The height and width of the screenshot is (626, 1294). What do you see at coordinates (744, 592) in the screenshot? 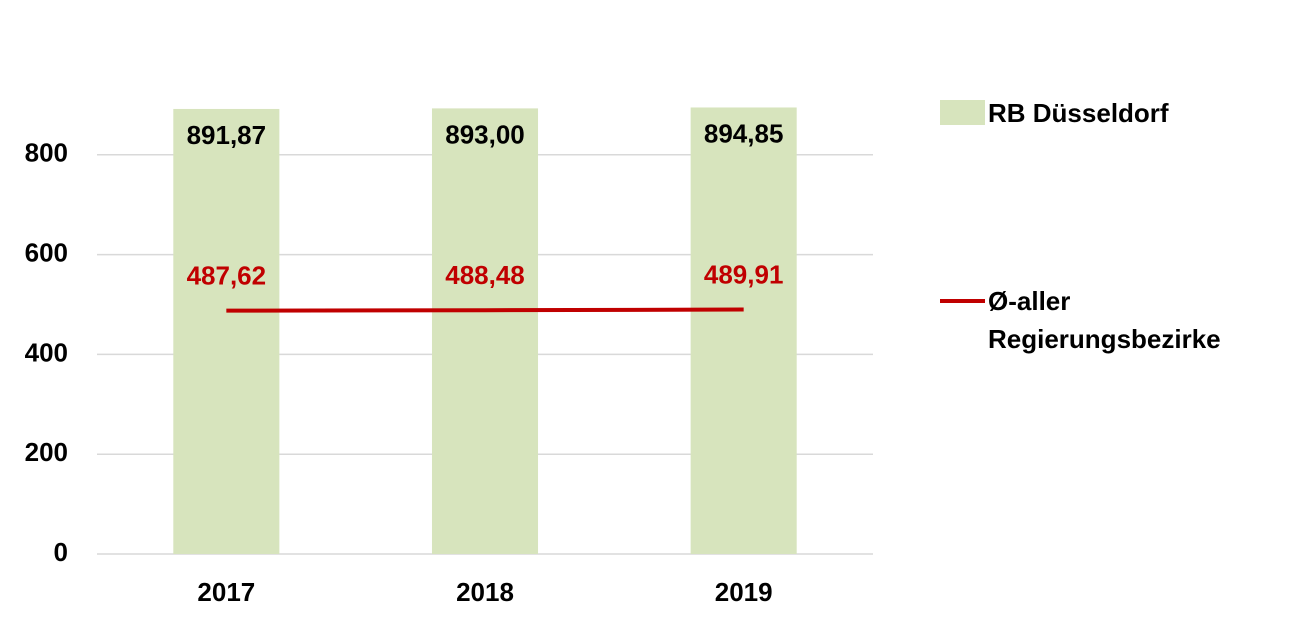
I see `x-tick-label: 2019` at bounding box center [744, 592].